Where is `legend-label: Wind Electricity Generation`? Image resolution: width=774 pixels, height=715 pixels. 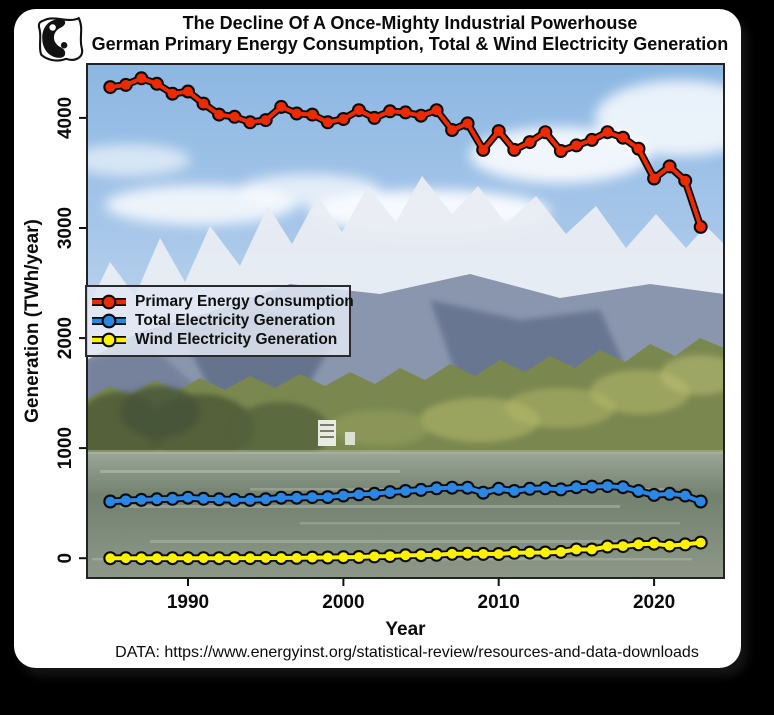
legend-label: Wind Electricity Generation is located at coordinates (236, 339).